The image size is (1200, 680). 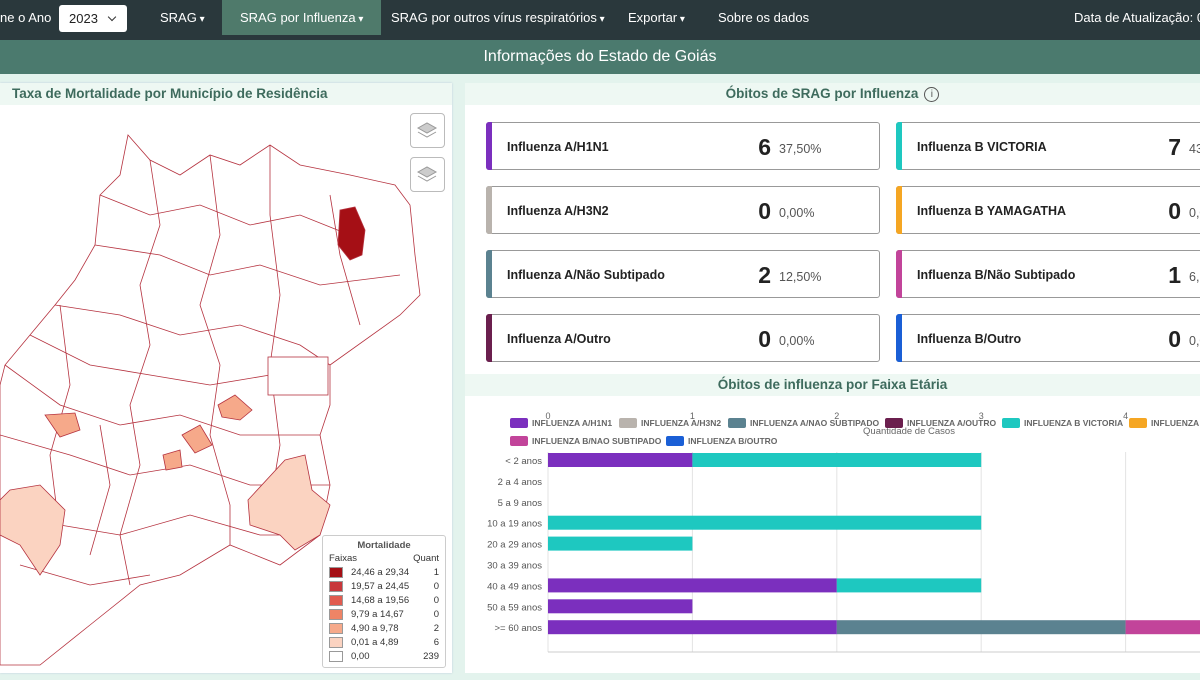 I want to click on menu-item: SRAG, so click(x=182, y=17).